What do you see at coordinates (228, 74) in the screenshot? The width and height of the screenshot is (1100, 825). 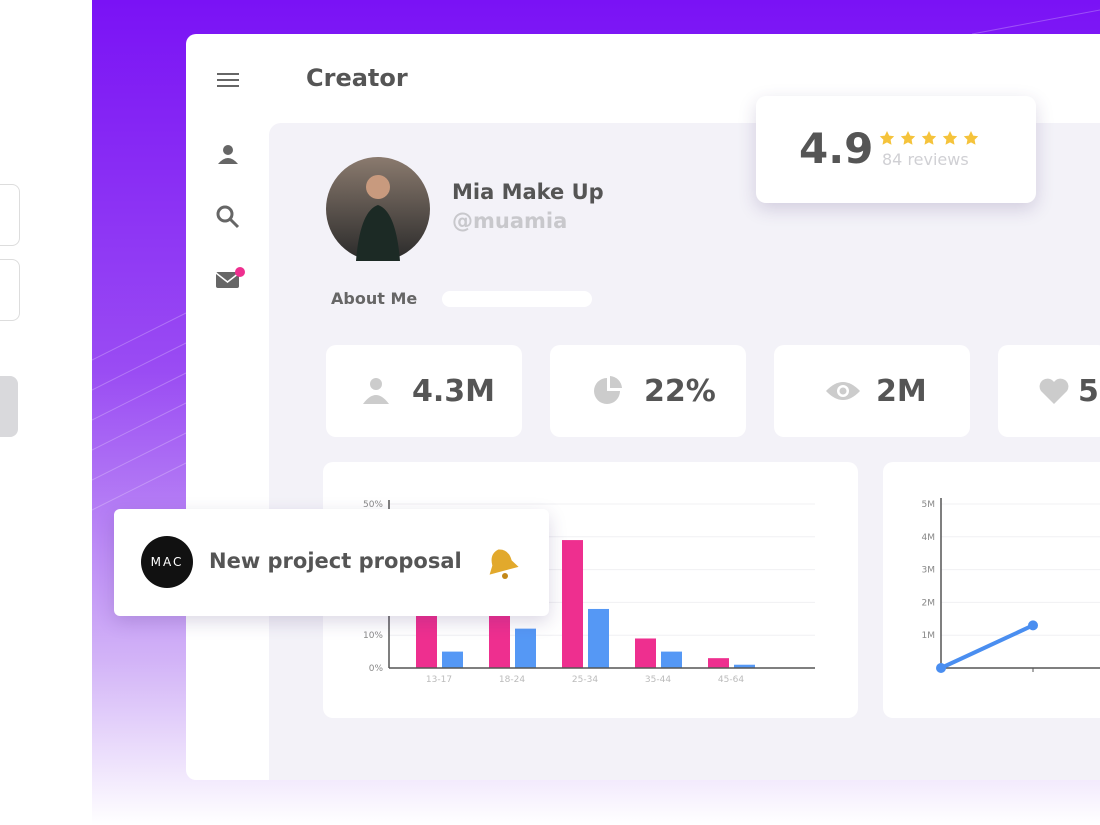 I see `menu-icon` at bounding box center [228, 74].